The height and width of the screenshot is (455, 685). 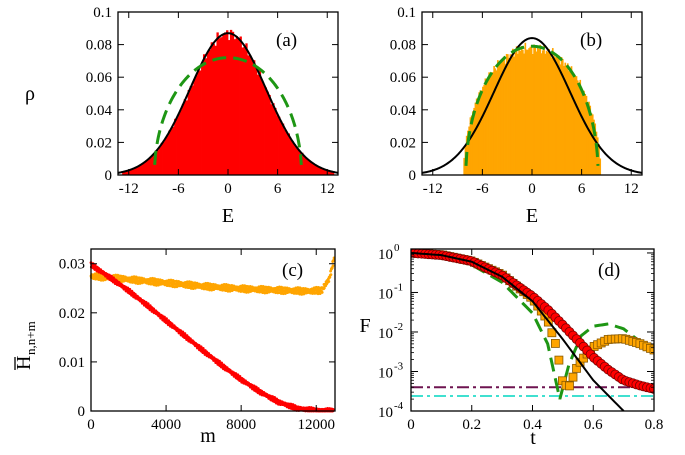 I want to click on panel-c-ylabel: H n,n+m, so click(x=25, y=345).